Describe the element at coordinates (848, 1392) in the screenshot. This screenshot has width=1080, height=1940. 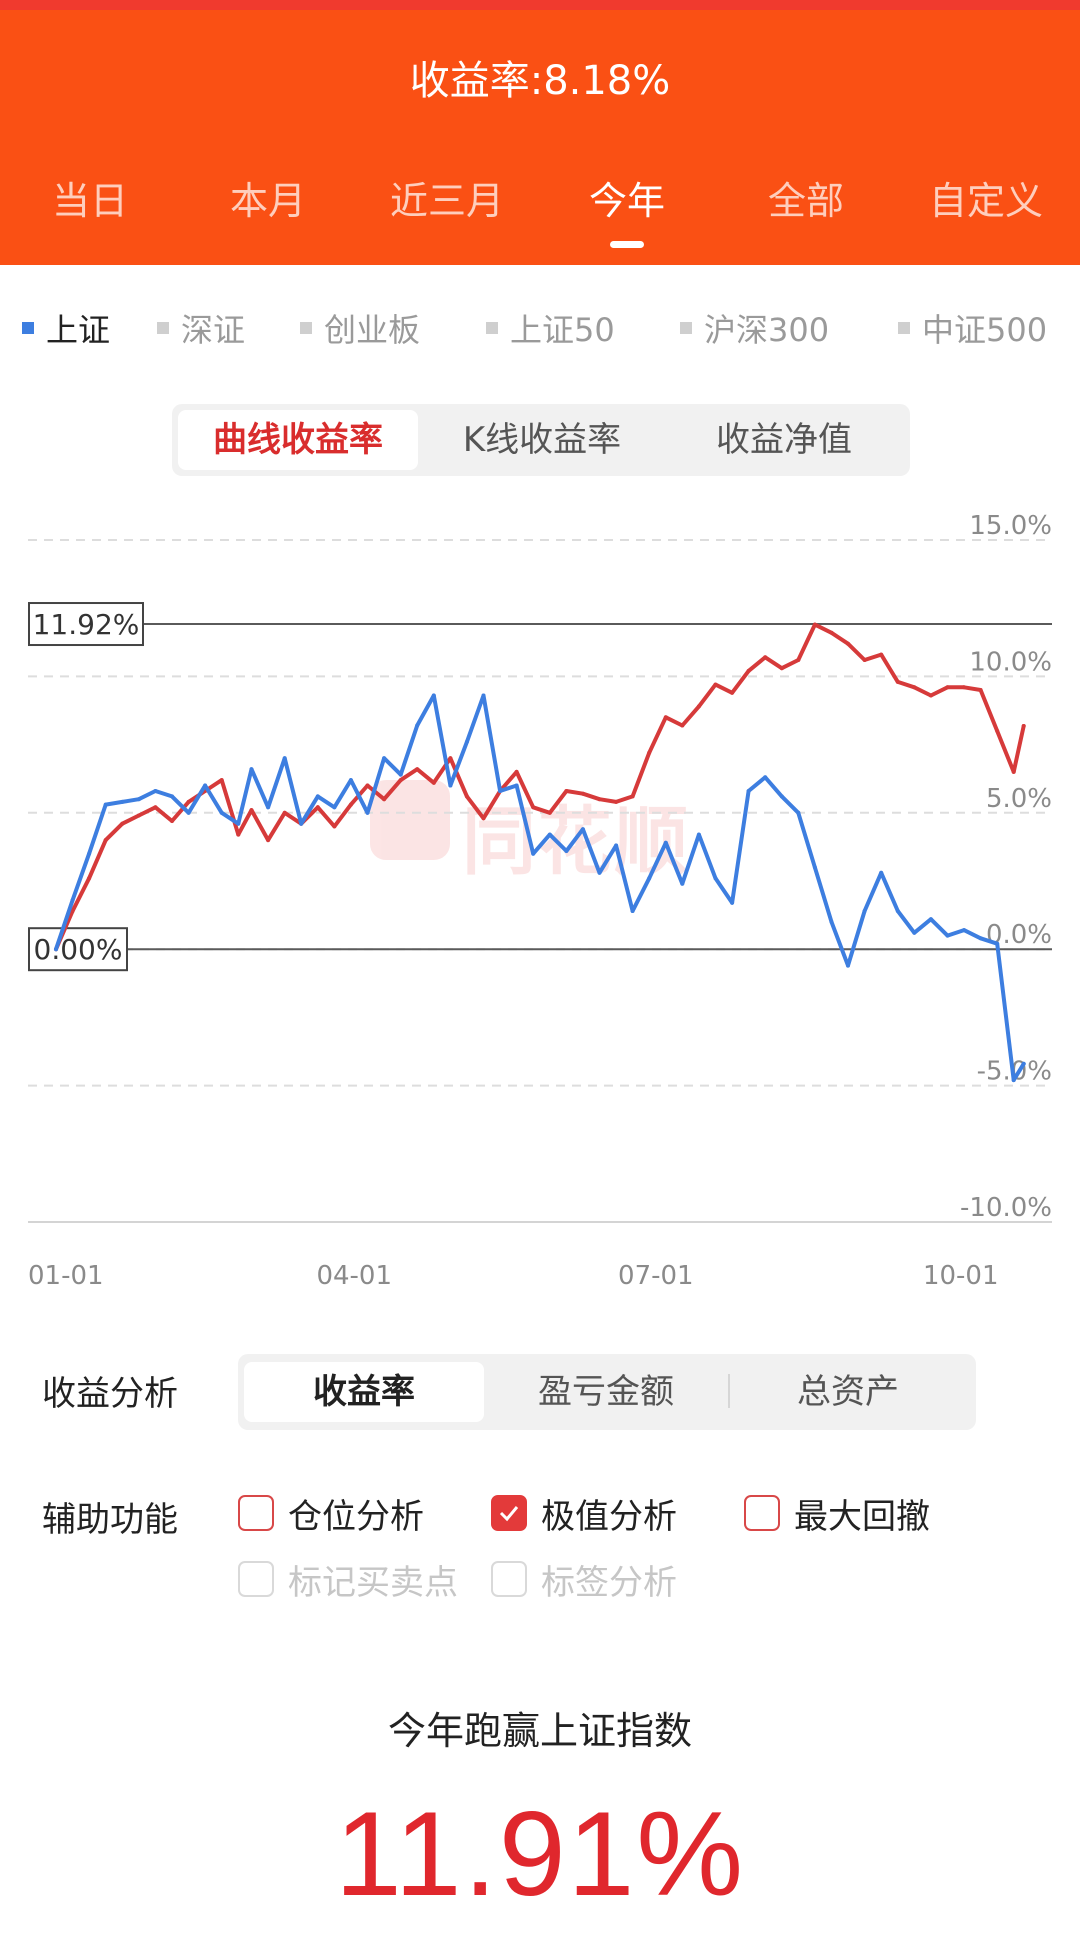
I see `tab-total-assets: 总资产` at that location.